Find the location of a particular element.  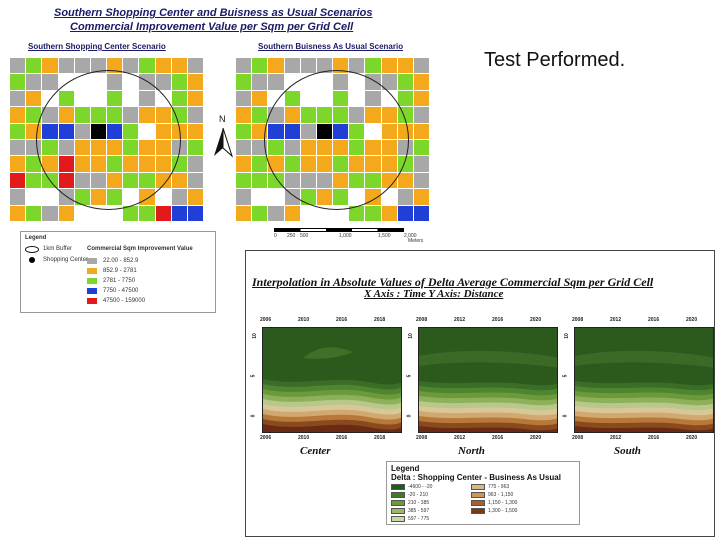

scale-tick-label: 250 is located at coordinates (291, 236).